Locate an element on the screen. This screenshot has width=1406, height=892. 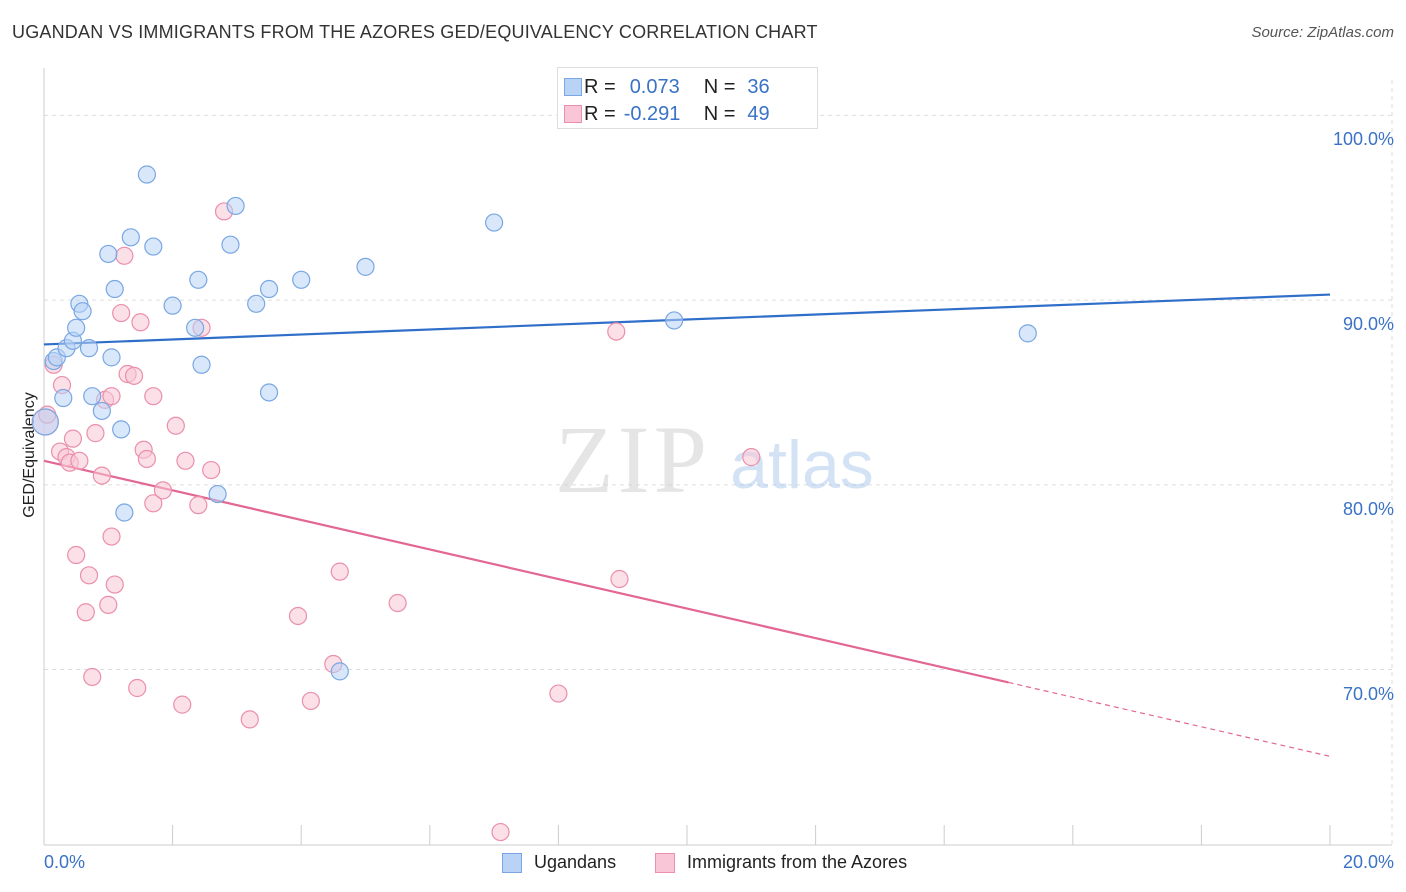
legend-label-azores: Immigrants from the Azores is located at coordinates (797, 862).